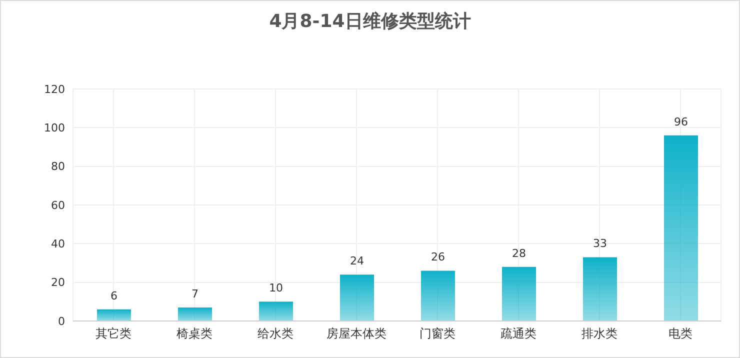 The height and width of the screenshot is (358, 740). What do you see at coordinates (600, 333) in the screenshot?
I see `x-tick-label: 排水类` at bounding box center [600, 333].